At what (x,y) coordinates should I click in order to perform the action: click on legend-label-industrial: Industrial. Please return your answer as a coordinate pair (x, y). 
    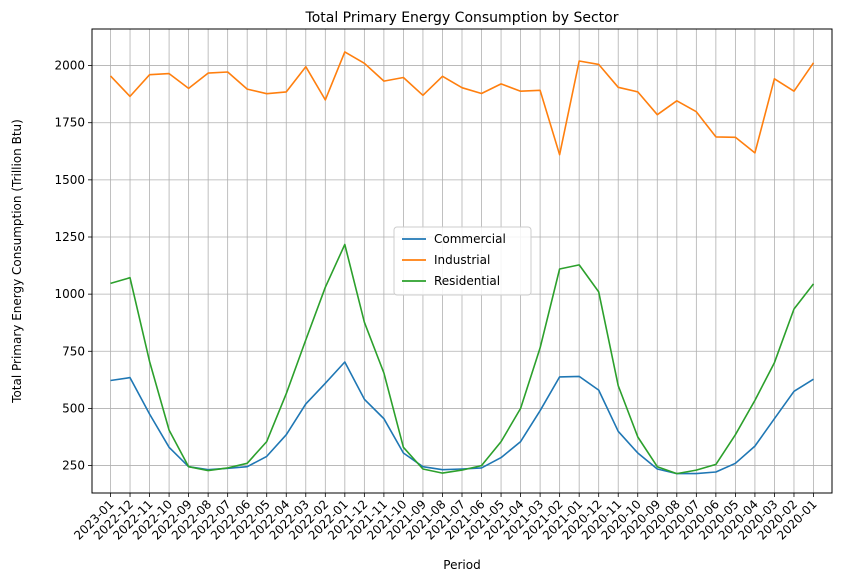
    Looking at the image, I should click on (462, 260).